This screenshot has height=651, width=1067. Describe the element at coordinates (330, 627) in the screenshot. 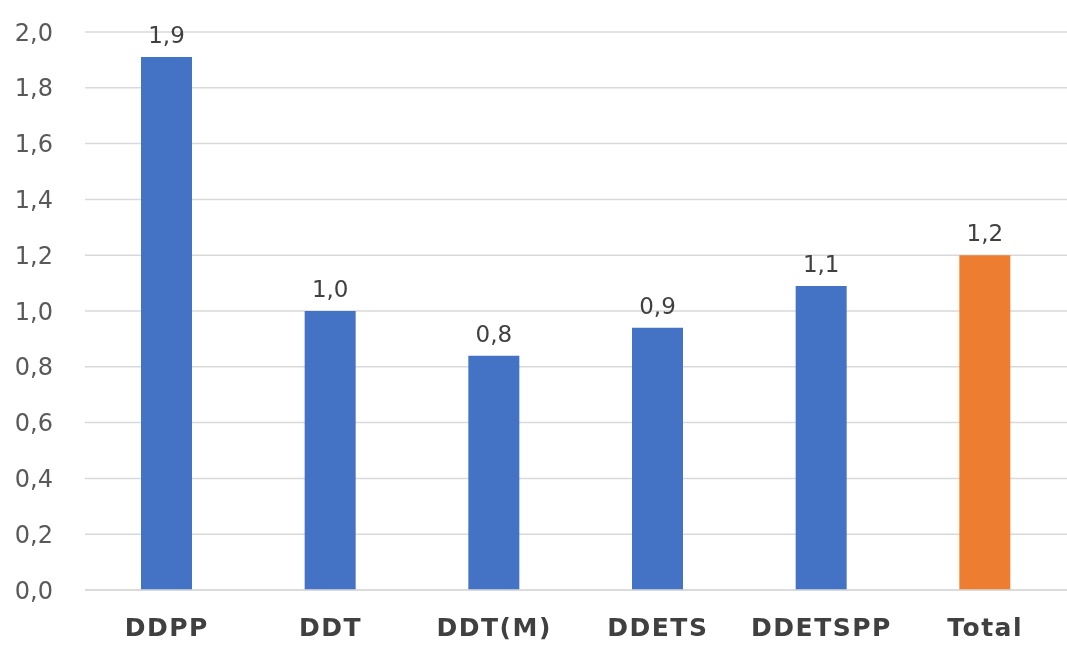

I see `x-tick-label: DDT` at that location.